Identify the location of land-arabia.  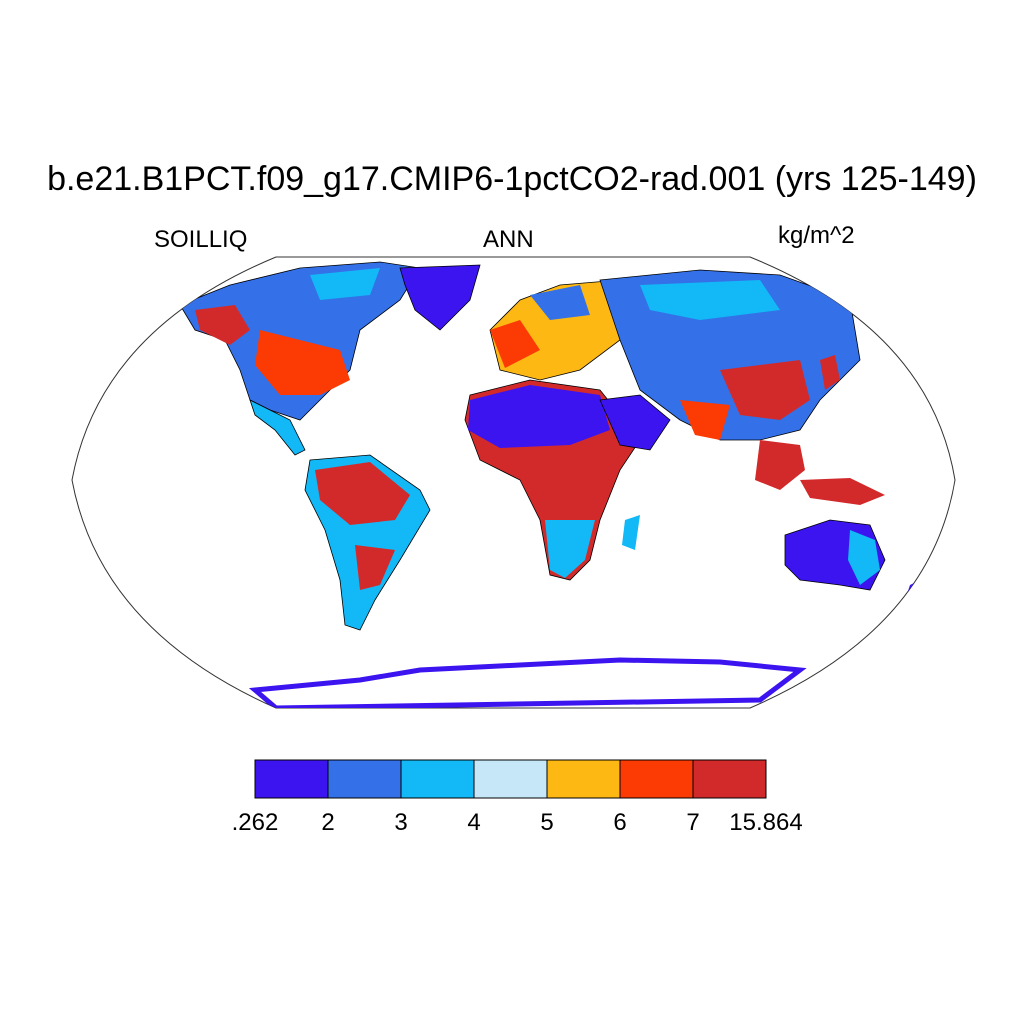
(635, 422).